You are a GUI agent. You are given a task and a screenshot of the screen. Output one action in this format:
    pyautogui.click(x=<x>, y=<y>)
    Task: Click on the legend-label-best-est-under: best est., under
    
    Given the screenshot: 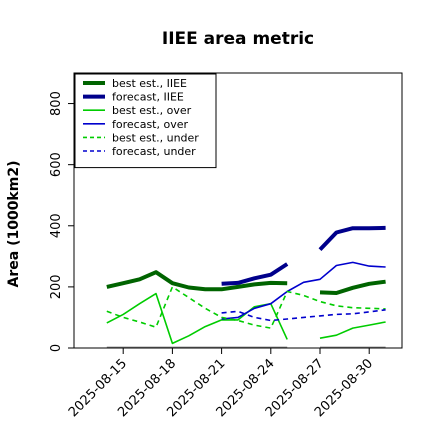 What is the action you would take?
    pyautogui.click(x=155, y=137)
    